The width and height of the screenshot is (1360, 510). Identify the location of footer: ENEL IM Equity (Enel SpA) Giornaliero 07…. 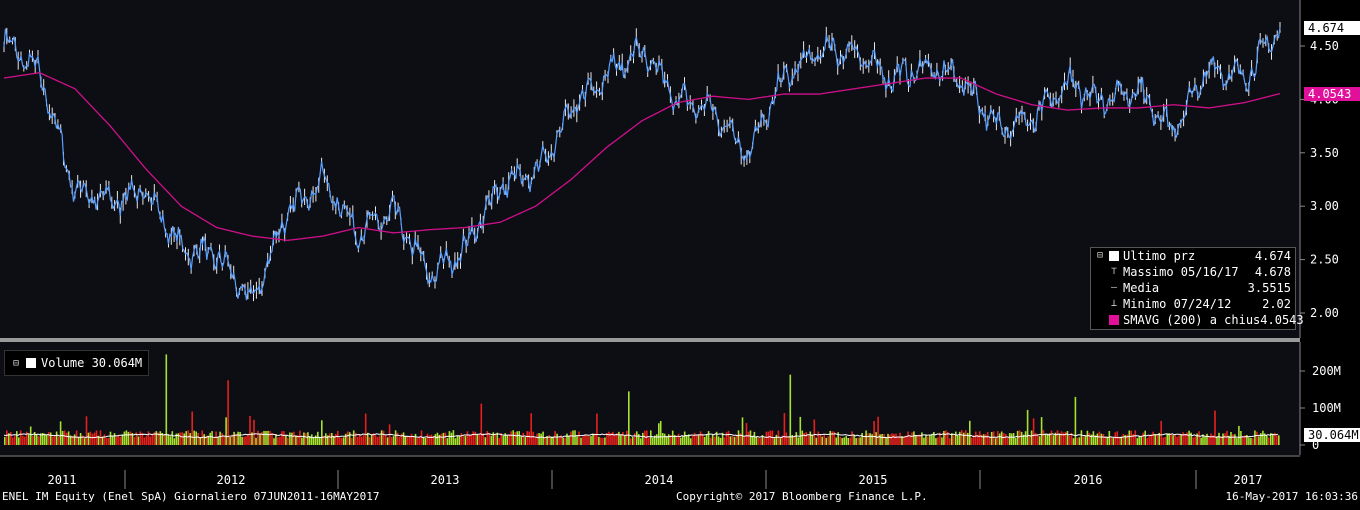
(680, 497).